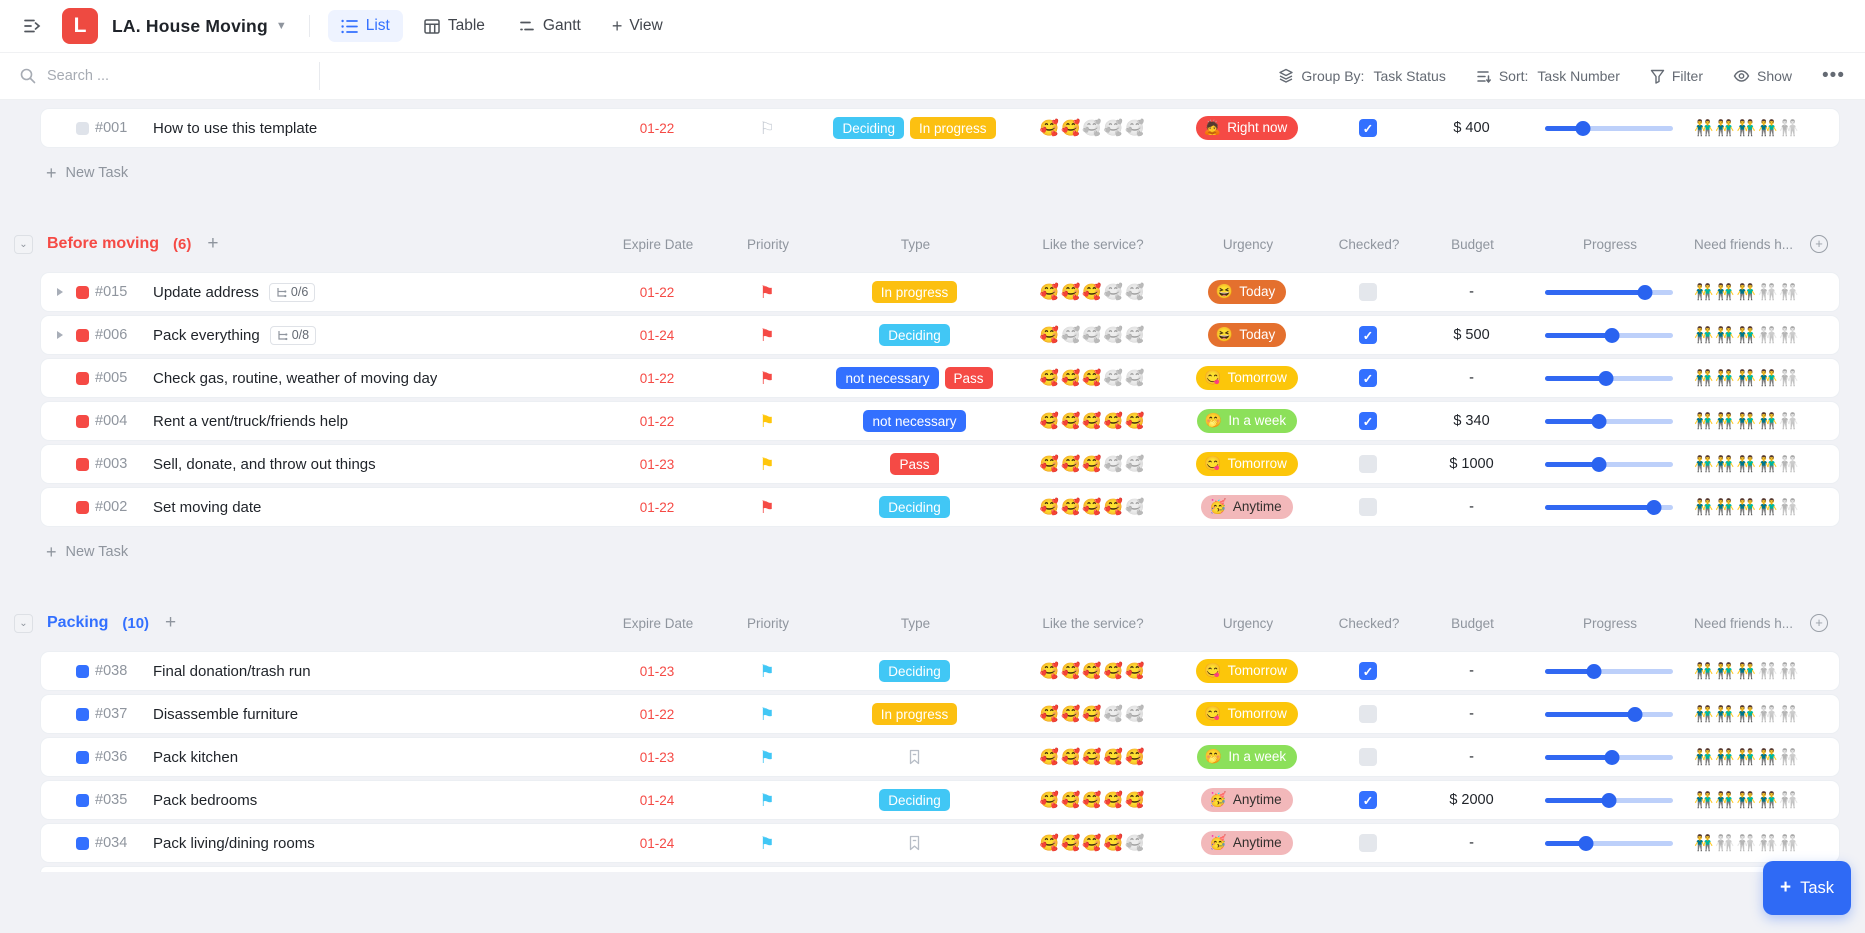  I want to click on type-badge: Deciding, so click(914, 507).